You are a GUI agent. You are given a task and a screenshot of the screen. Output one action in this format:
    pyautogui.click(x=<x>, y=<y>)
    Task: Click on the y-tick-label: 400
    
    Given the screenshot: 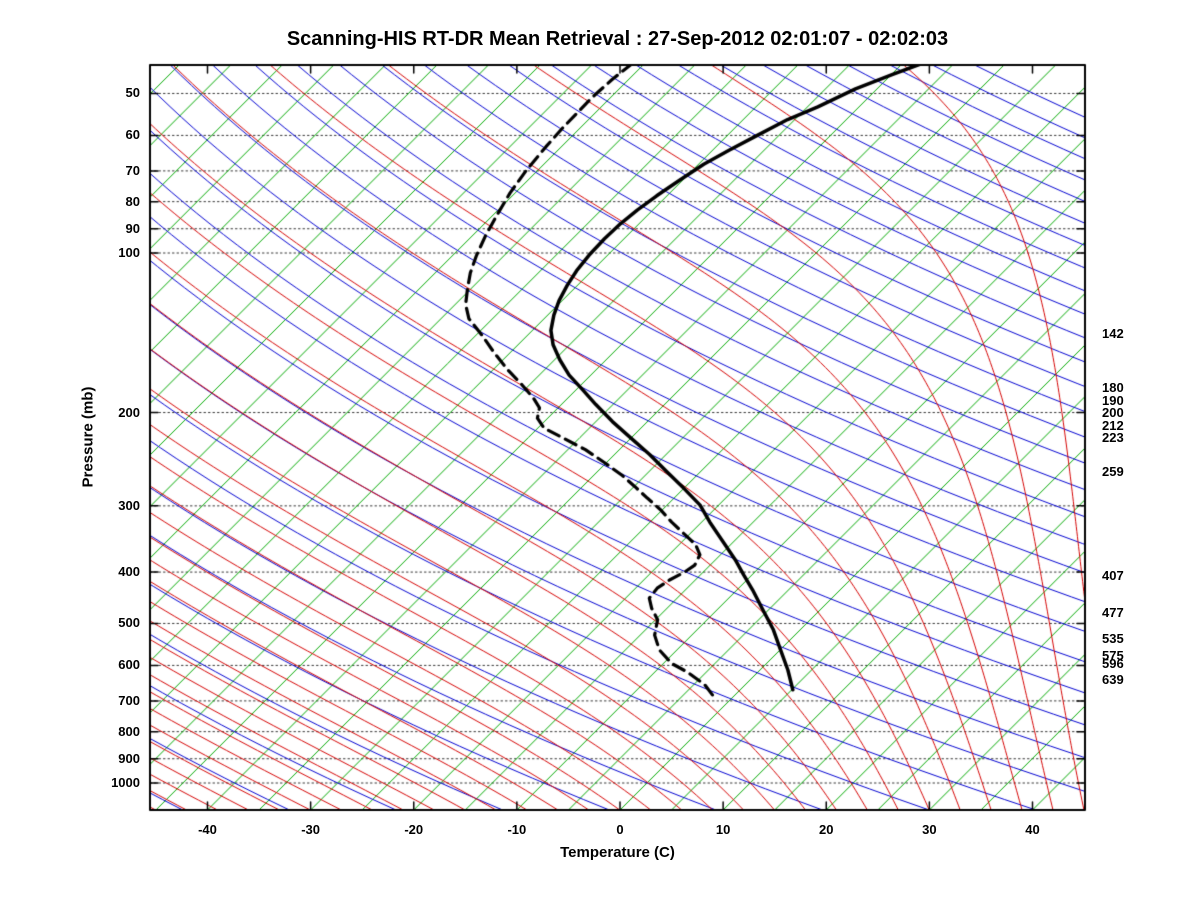 What is the action you would take?
    pyautogui.click(x=129, y=572)
    